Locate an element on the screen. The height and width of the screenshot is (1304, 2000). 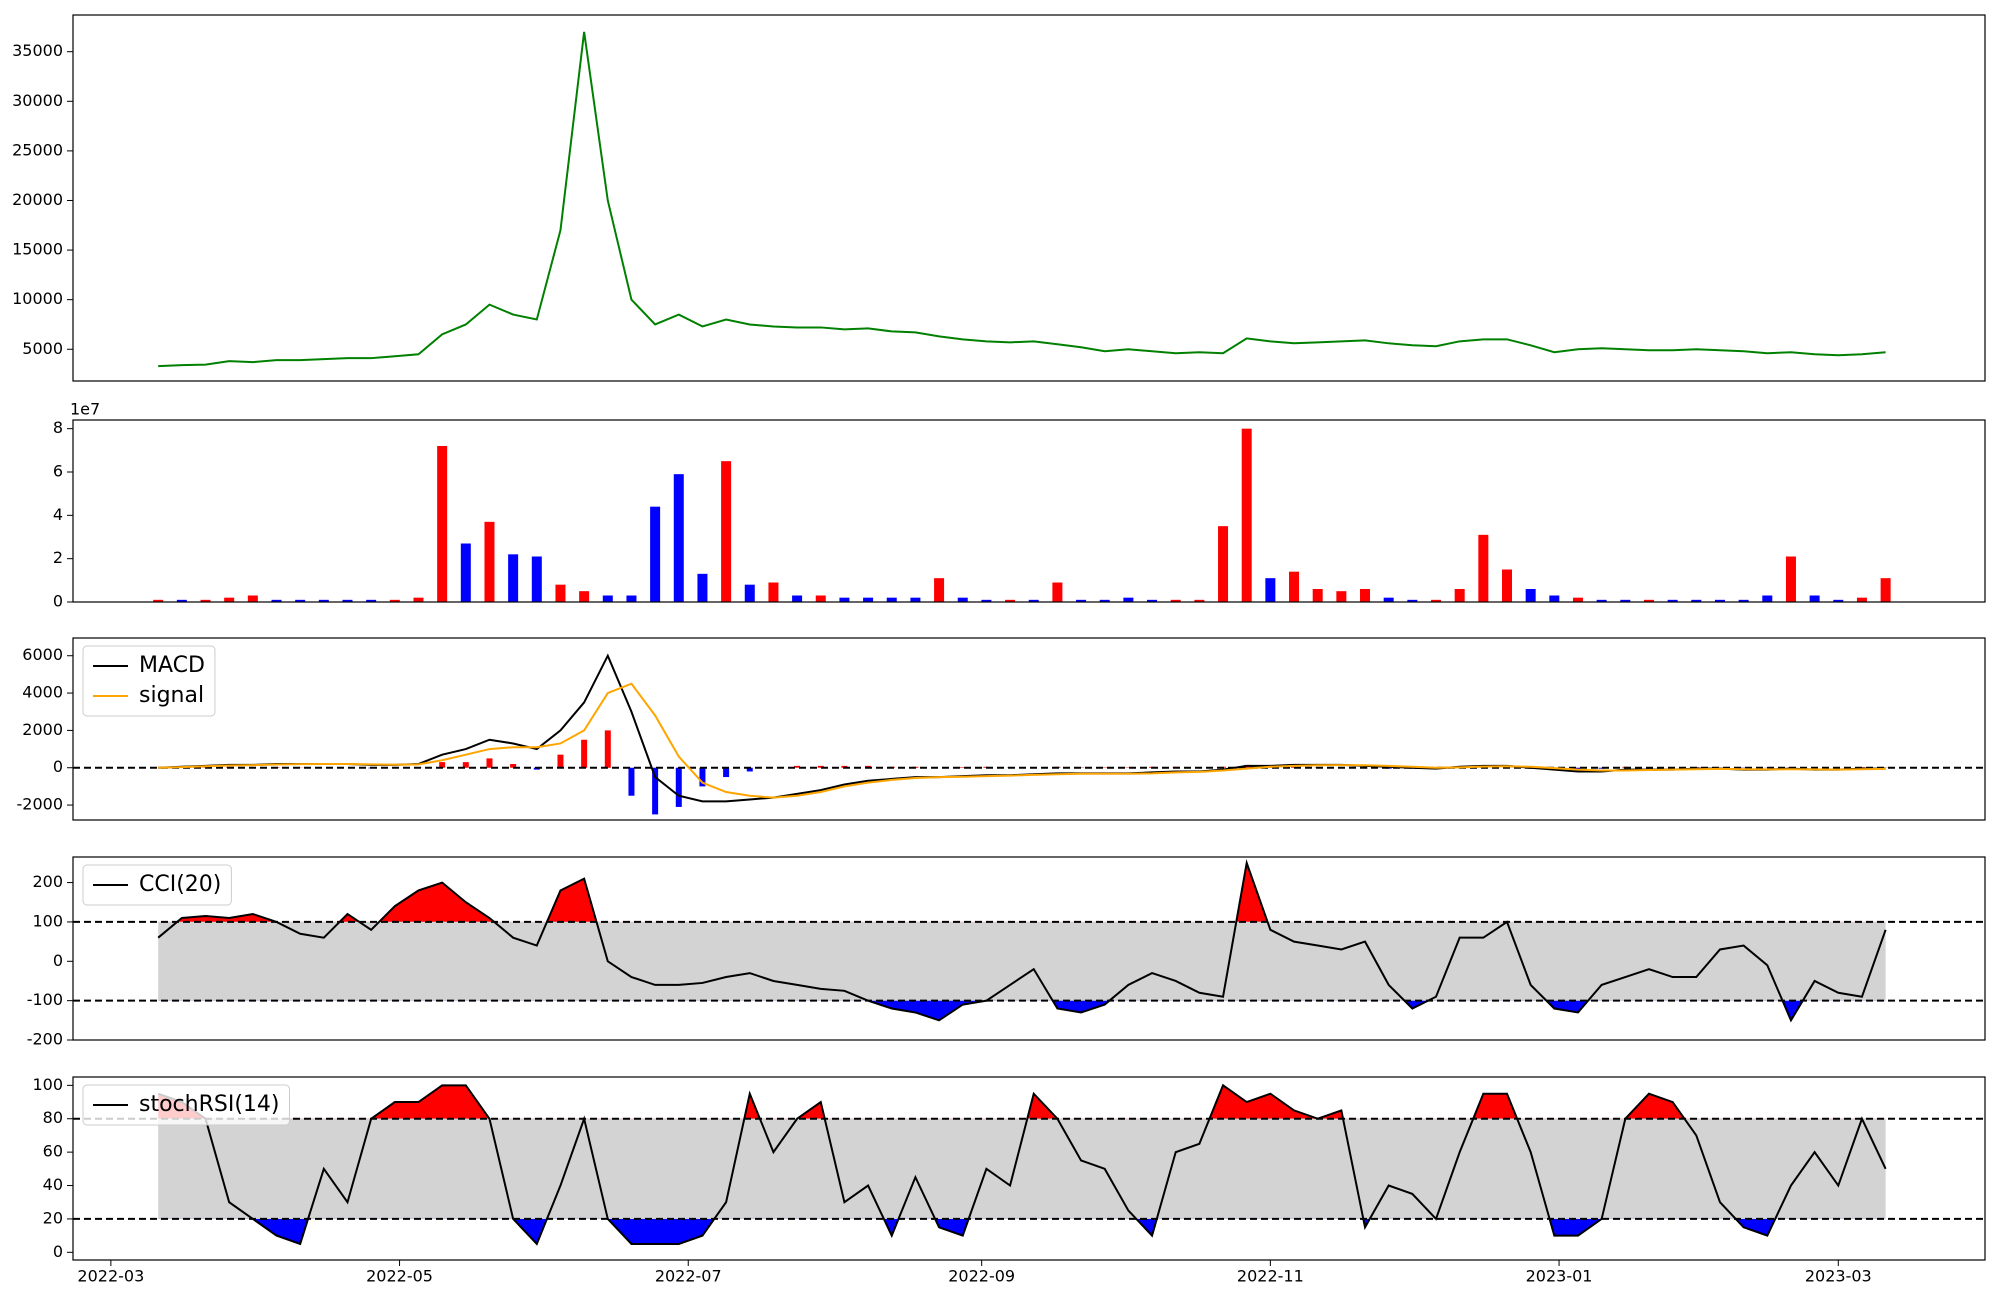
y-tick-label: 80 is located at coordinates (53, 1117).